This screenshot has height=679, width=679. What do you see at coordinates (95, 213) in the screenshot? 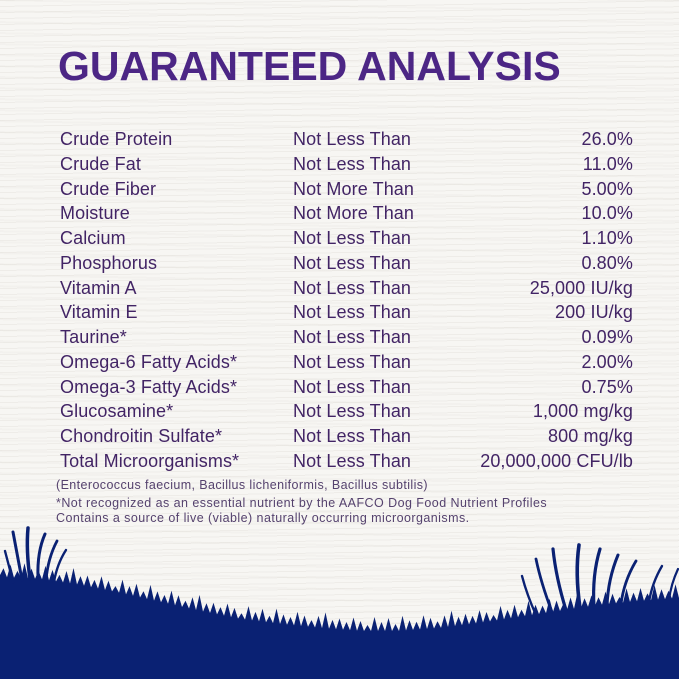
I see `nutrient-name: Moisture` at bounding box center [95, 213].